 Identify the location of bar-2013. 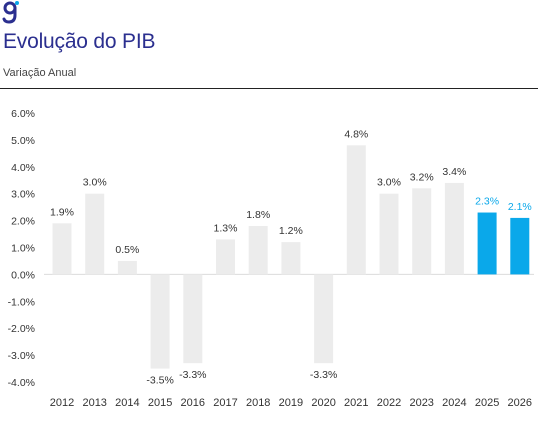
(95, 234).